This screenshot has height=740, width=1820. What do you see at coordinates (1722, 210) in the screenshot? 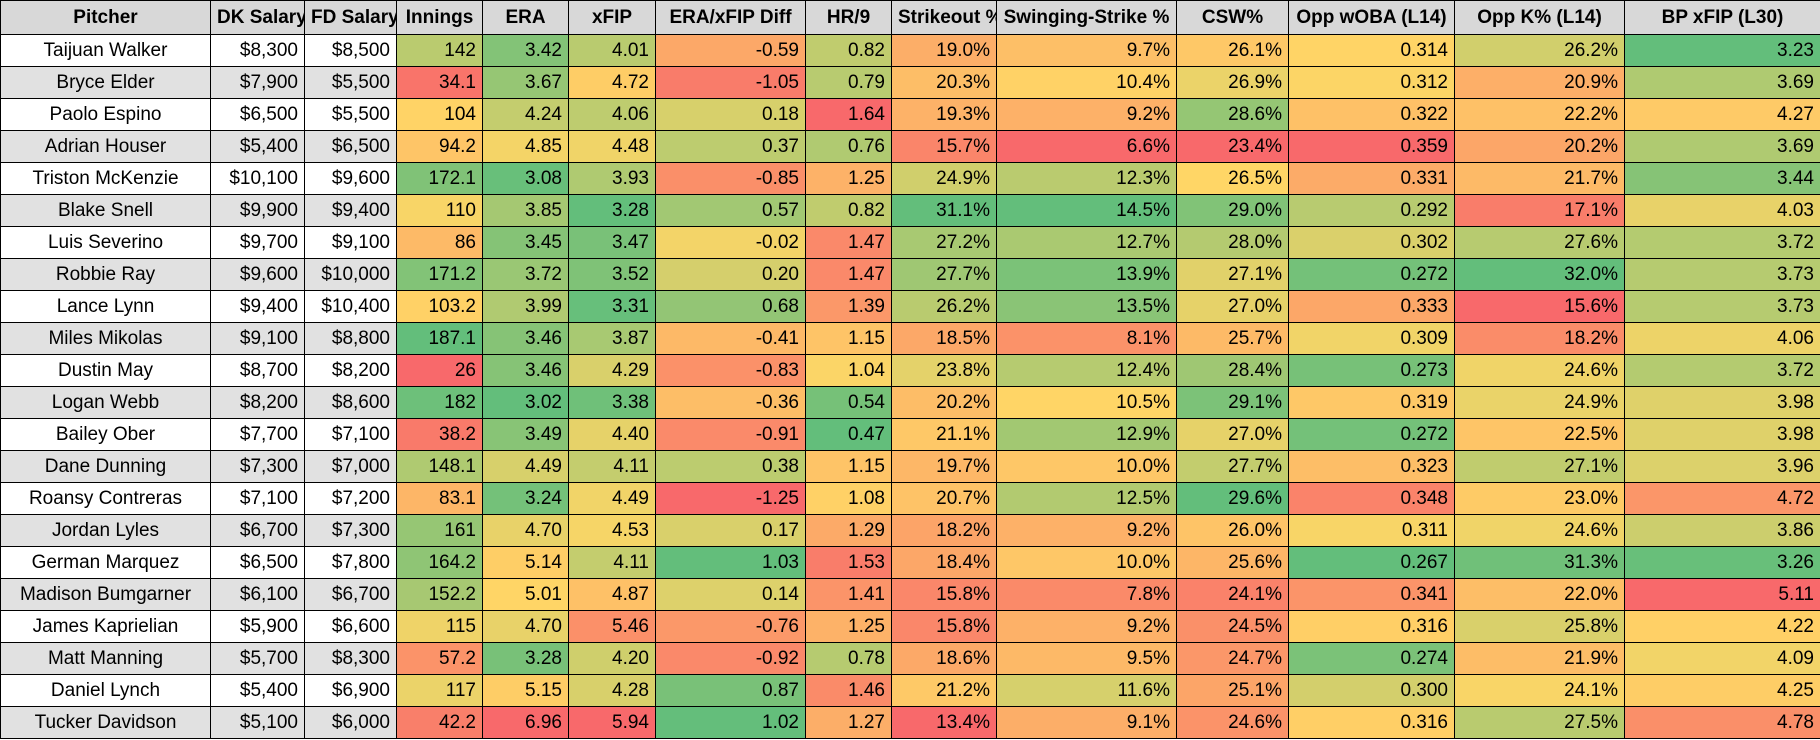
I see `cell-bp-xfip: 4.03` at bounding box center [1722, 210].